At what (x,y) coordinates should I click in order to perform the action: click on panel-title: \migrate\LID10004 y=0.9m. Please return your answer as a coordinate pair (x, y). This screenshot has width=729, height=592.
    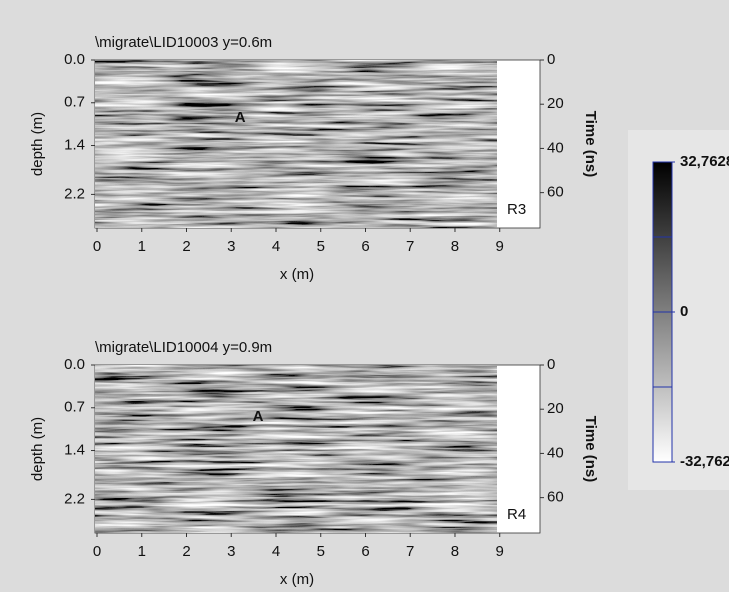
    Looking at the image, I should click on (183, 347).